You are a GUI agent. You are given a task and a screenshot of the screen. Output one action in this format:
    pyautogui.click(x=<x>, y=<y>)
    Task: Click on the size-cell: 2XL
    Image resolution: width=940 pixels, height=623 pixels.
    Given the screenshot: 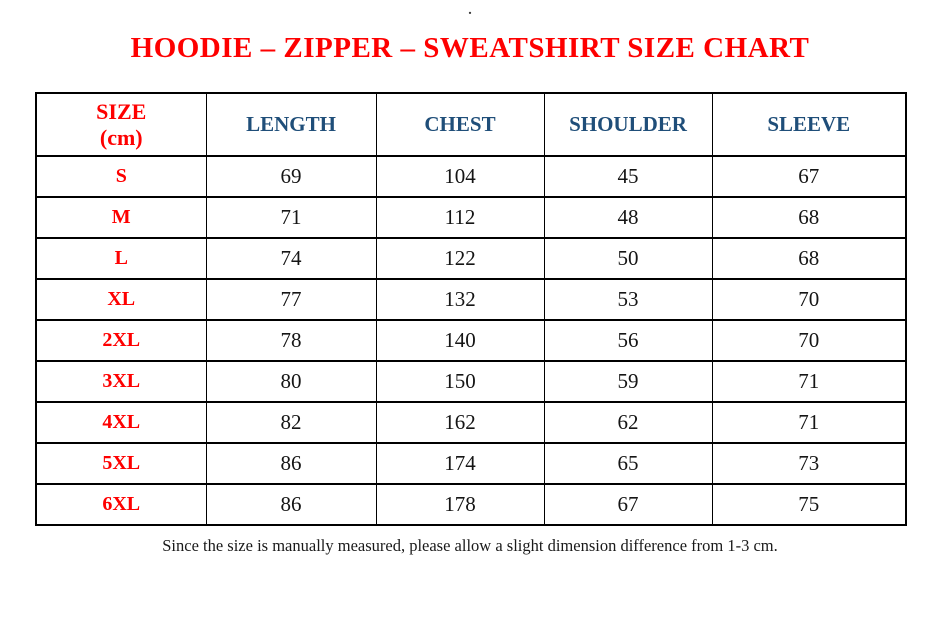 What is the action you would take?
    pyautogui.click(x=121, y=340)
    